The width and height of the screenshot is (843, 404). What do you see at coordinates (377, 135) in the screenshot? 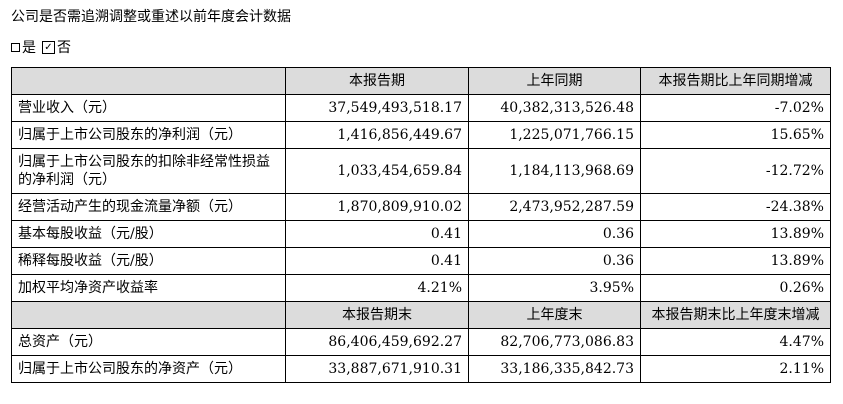
I see `current-value: 1,416,856,449.67` at bounding box center [377, 135].